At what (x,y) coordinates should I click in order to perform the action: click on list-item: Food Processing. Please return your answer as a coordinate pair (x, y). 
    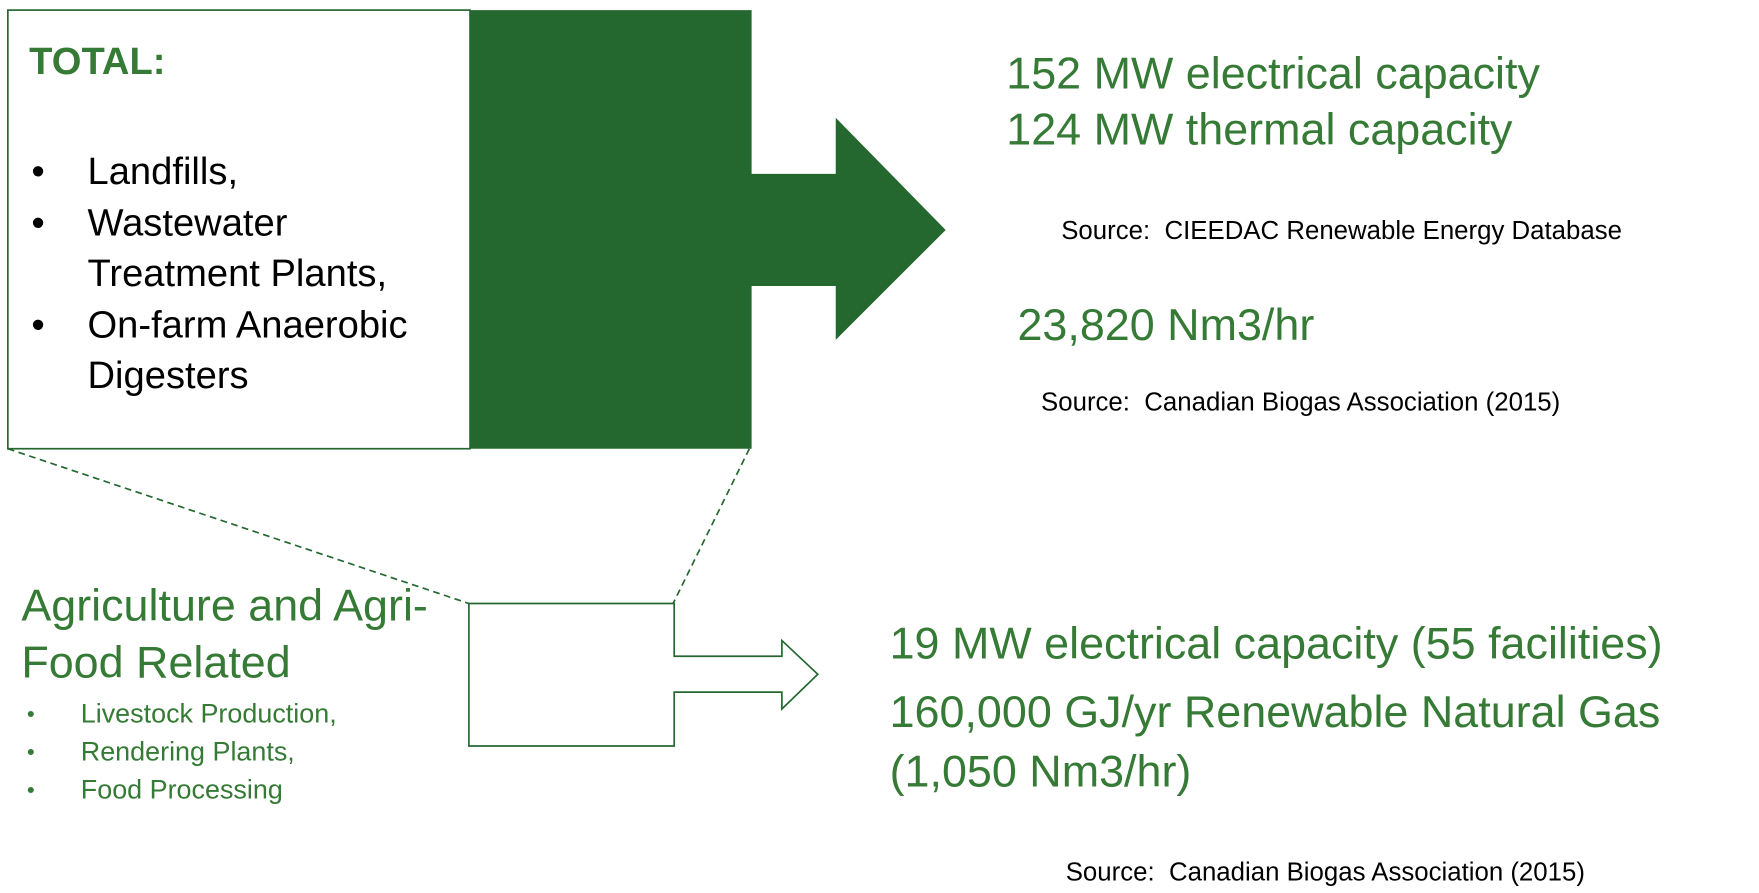
    Looking at the image, I should click on (182, 791).